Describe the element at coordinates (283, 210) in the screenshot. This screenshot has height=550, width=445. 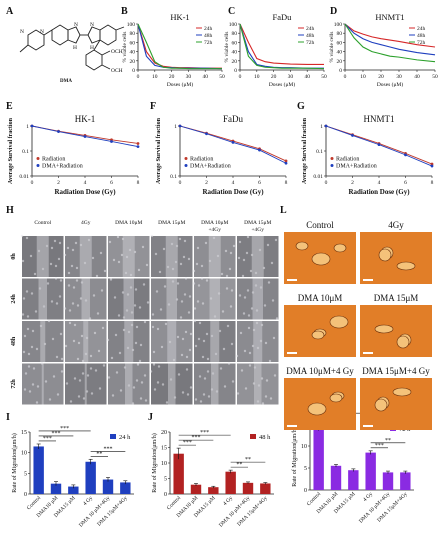
I see `panel-letter-l: L` at that location.